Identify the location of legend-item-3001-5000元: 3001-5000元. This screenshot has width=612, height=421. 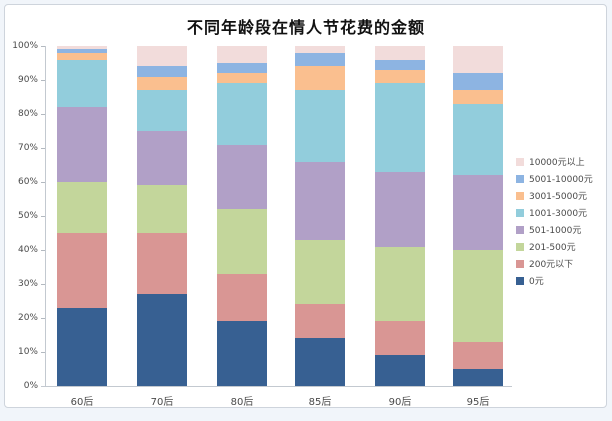
(554, 195).